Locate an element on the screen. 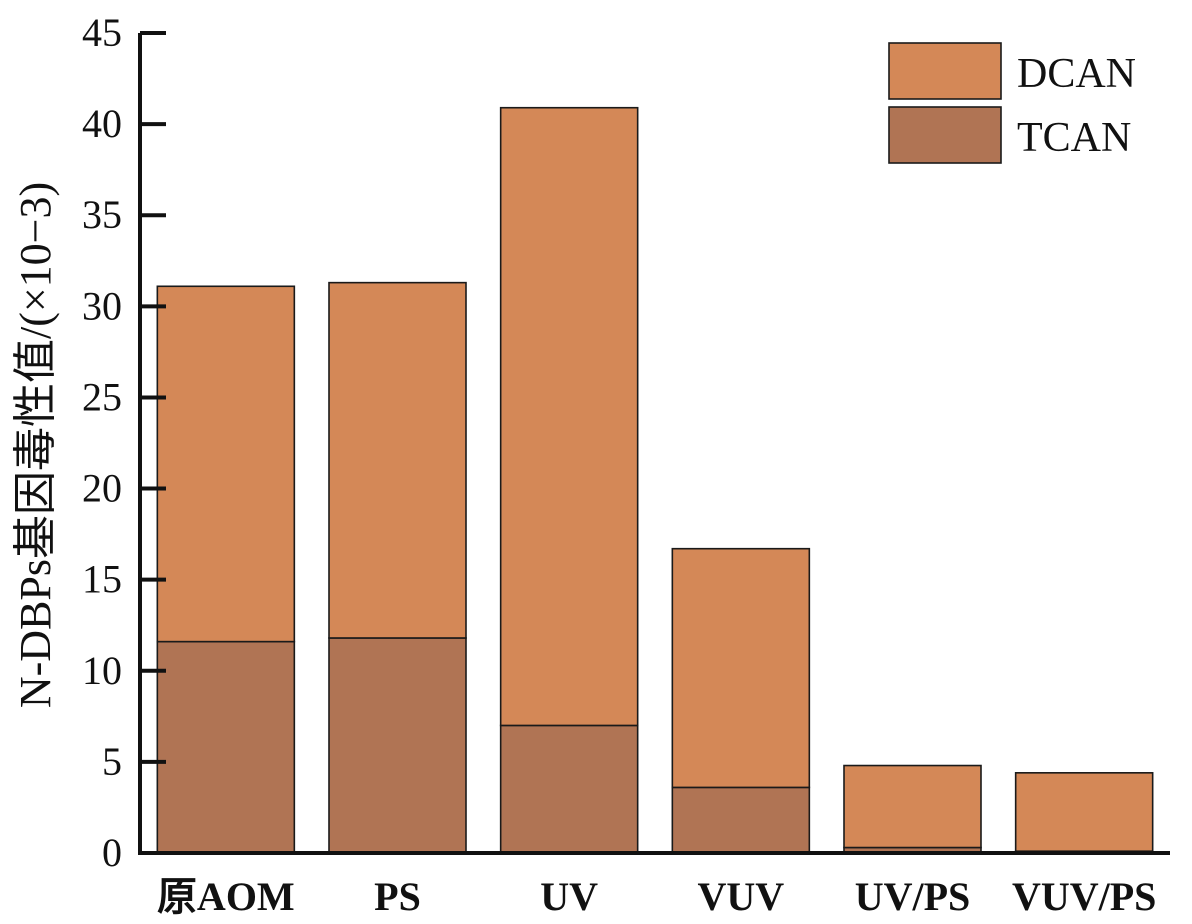 This screenshot has width=1192, height=924. y-tick-label: 10 is located at coordinates (102, 670).